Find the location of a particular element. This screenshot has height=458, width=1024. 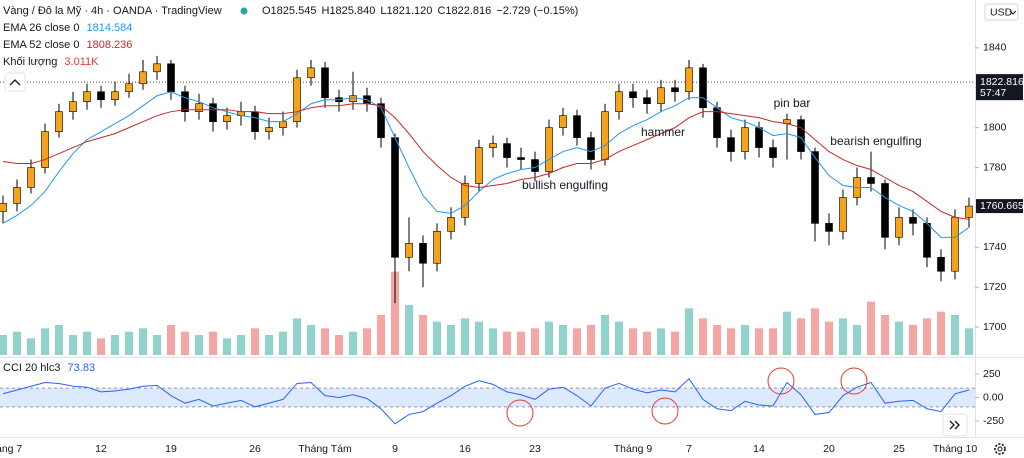

x-tick-label: Tháng 10 is located at coordinates (955, 449).